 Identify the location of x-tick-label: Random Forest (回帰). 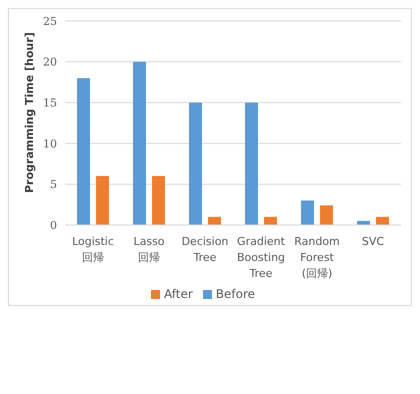
(317, 257).